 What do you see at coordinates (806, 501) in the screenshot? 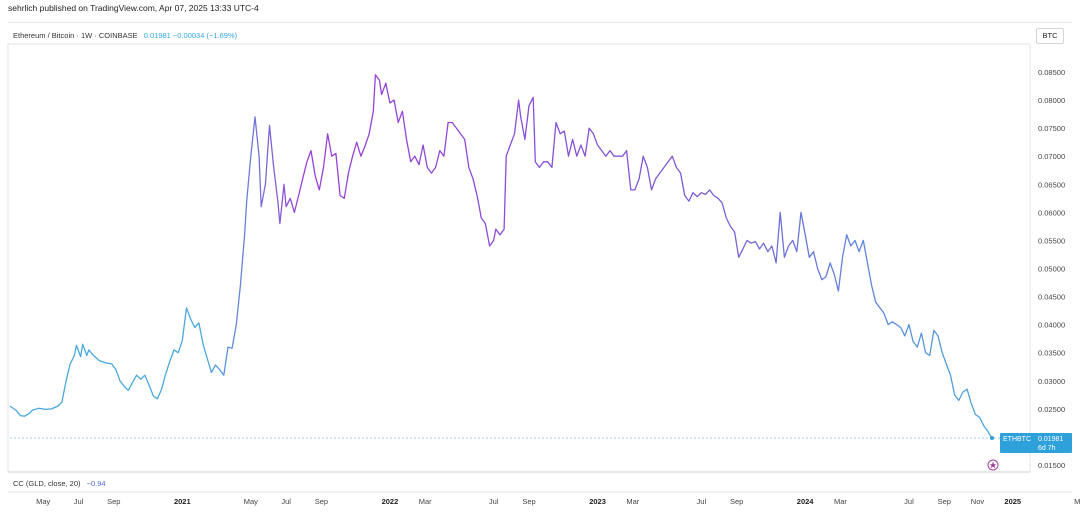
I see `x-tick-label: 2024` at bounding box center [806, 501].